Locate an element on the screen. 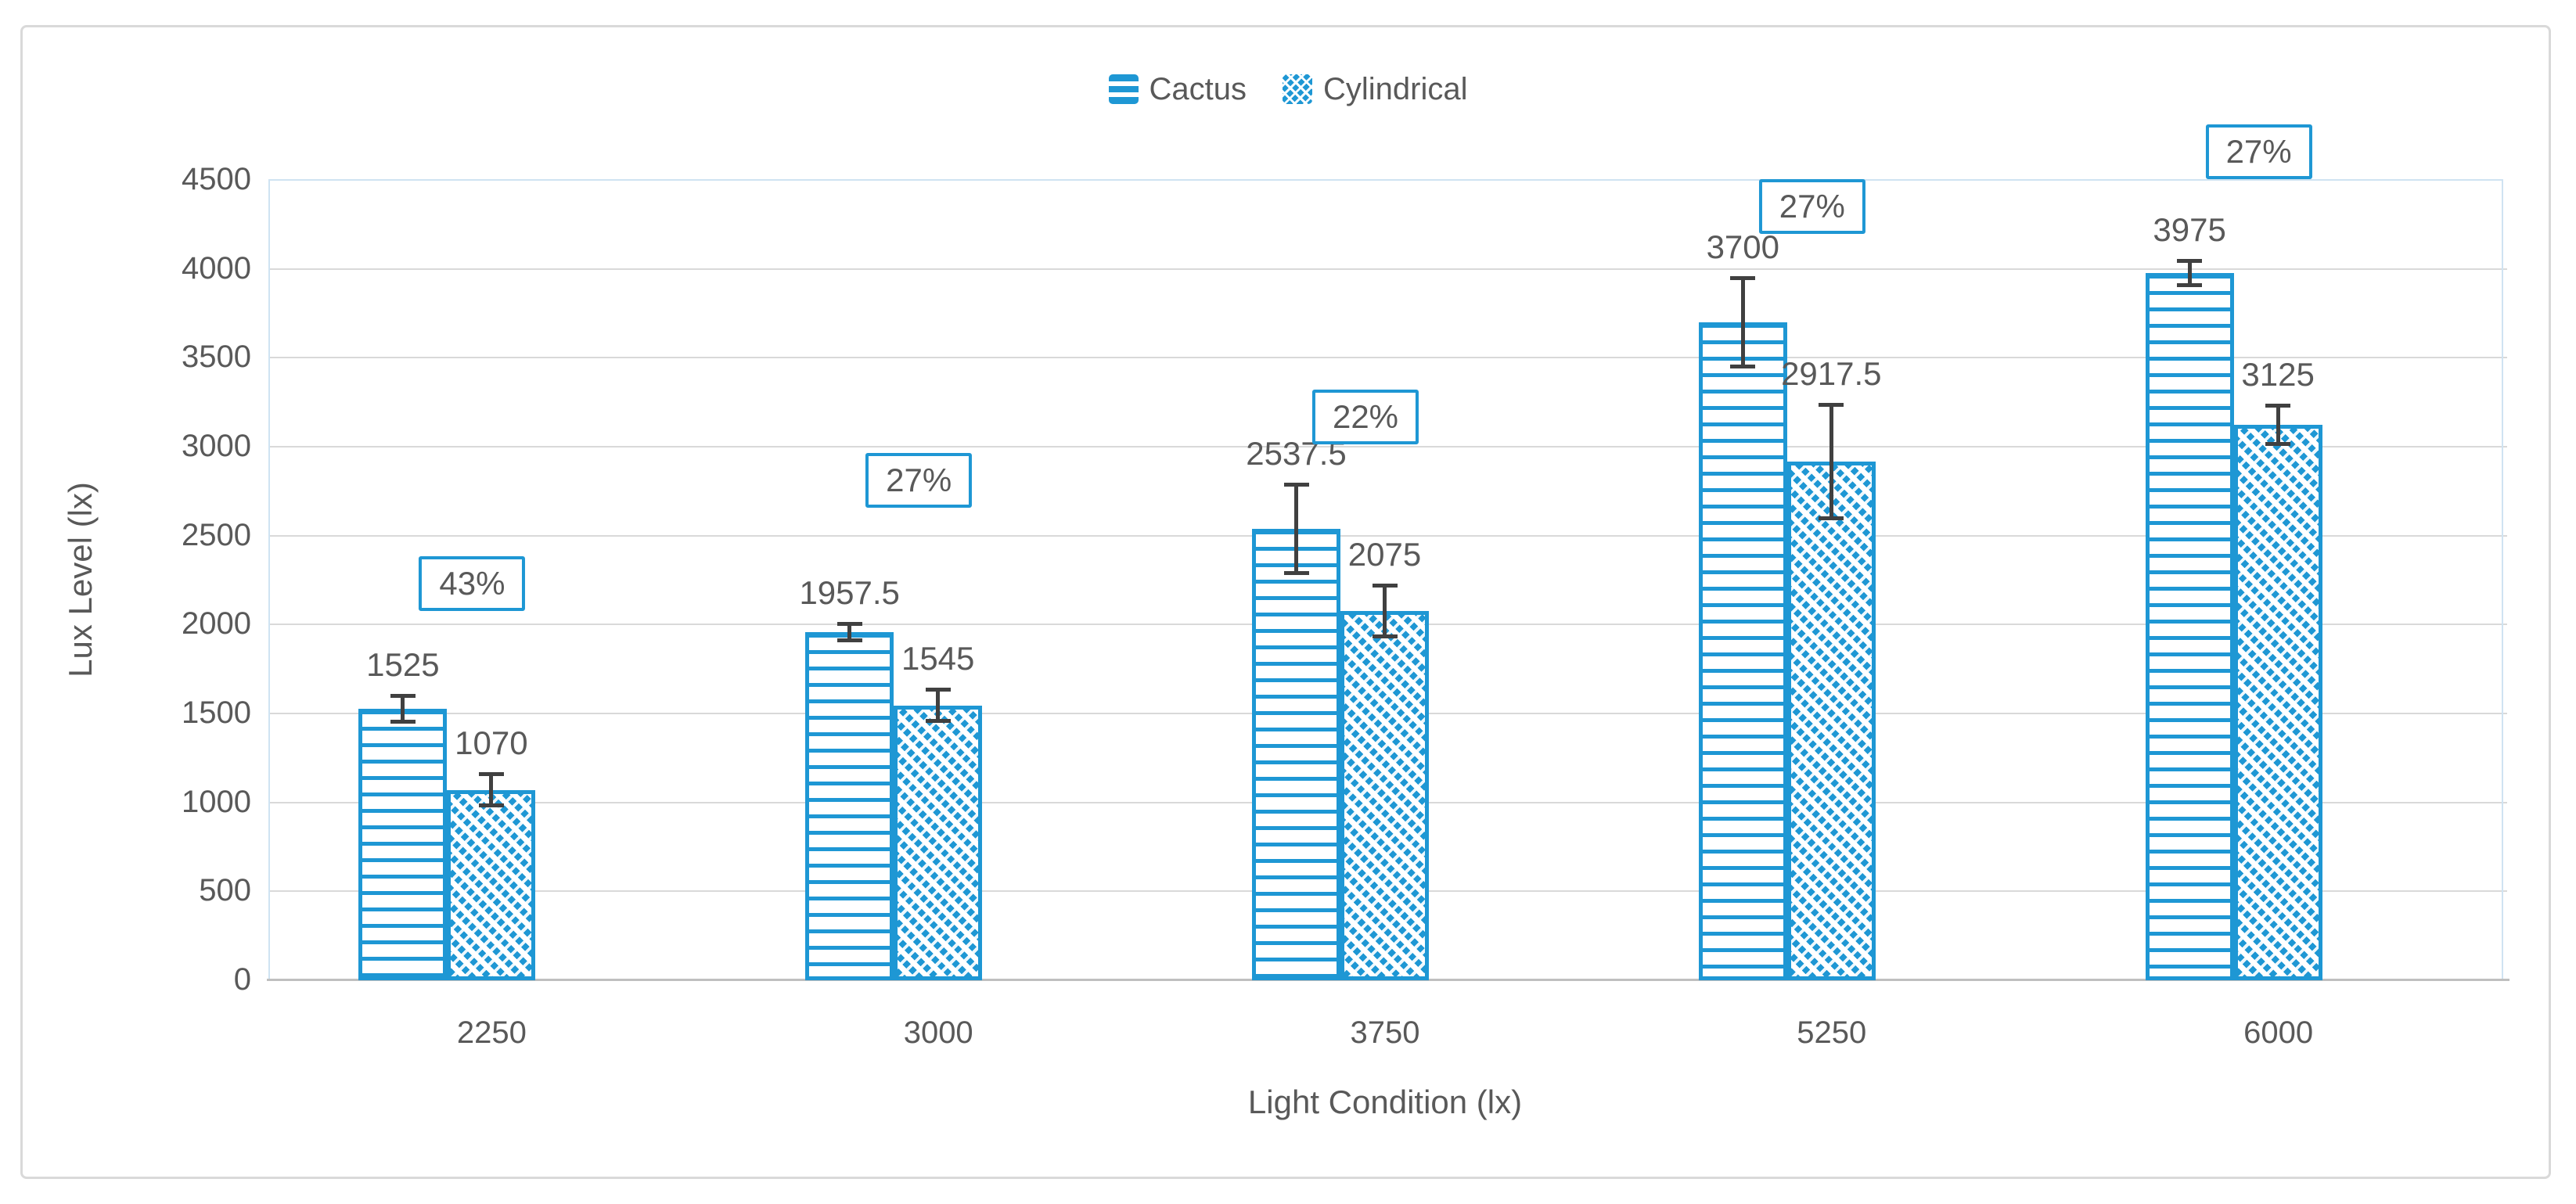 The image size is (2576, 1204). plot-border-right is located at coordinates (2502, 579).